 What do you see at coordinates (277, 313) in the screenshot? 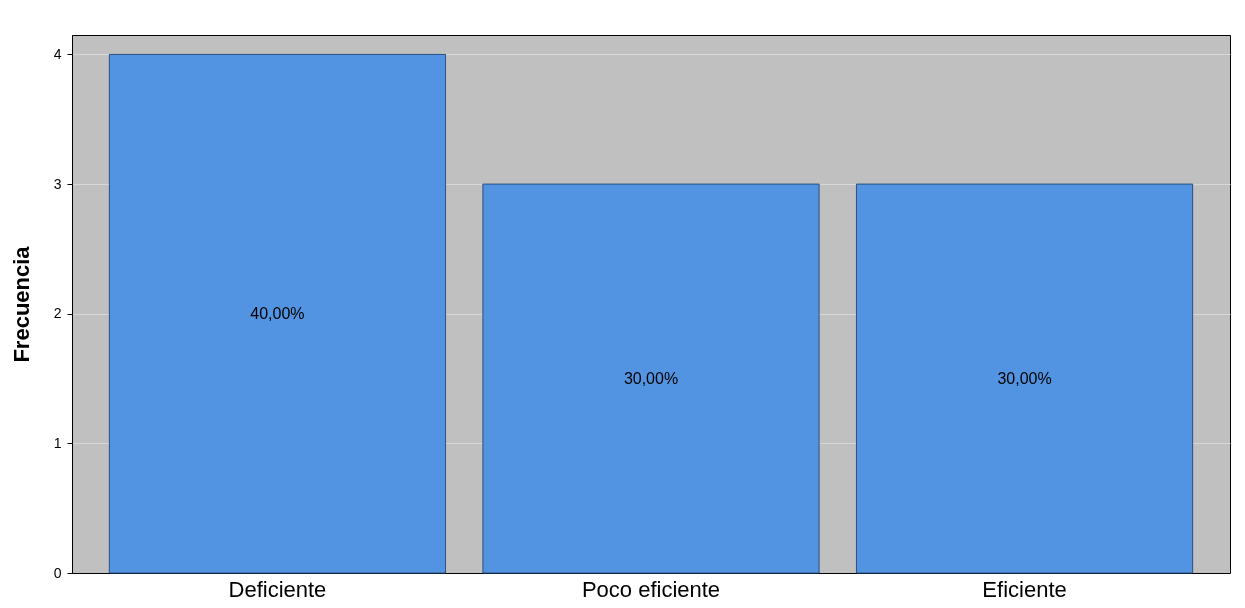
I see `annotation: 40,00%` at bounding box center [277, 313].